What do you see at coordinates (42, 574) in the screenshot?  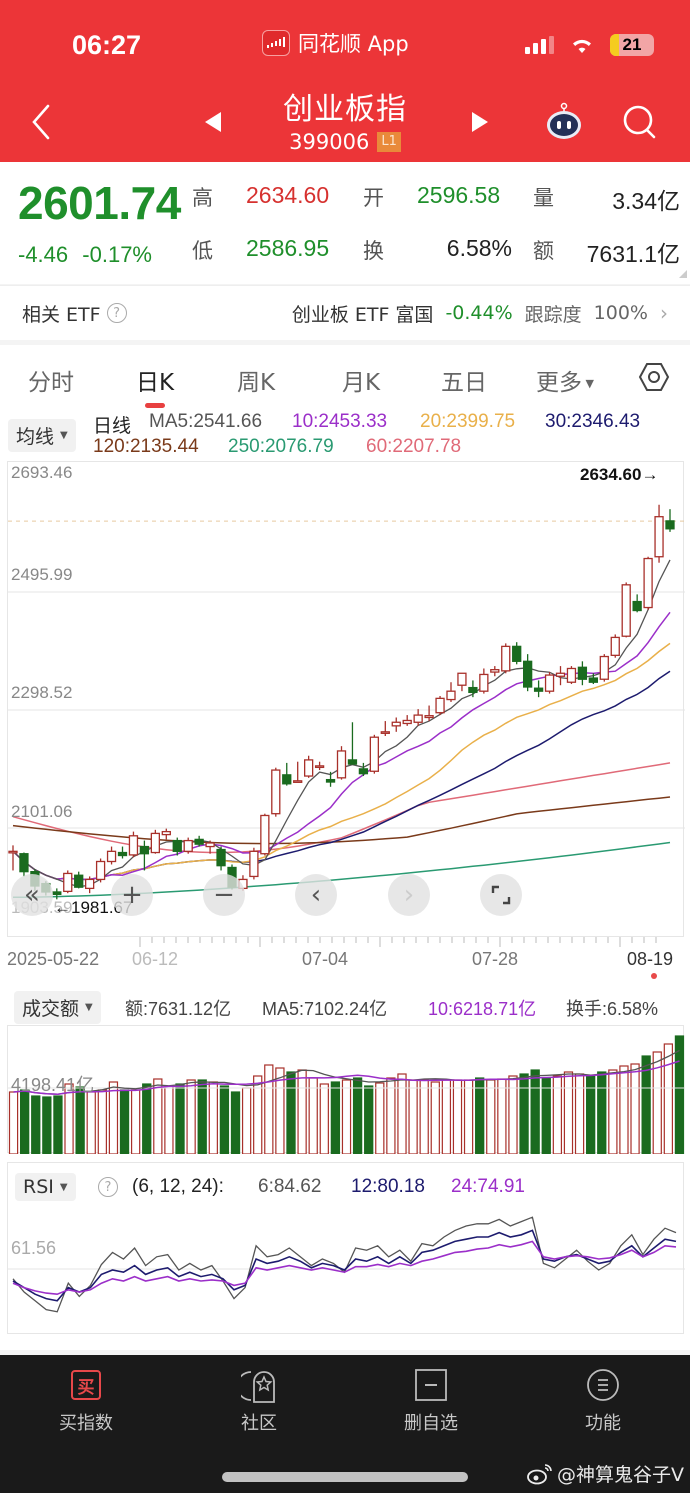 I see `y-tick-2: 2495.99` at bounding box center [42, 574].